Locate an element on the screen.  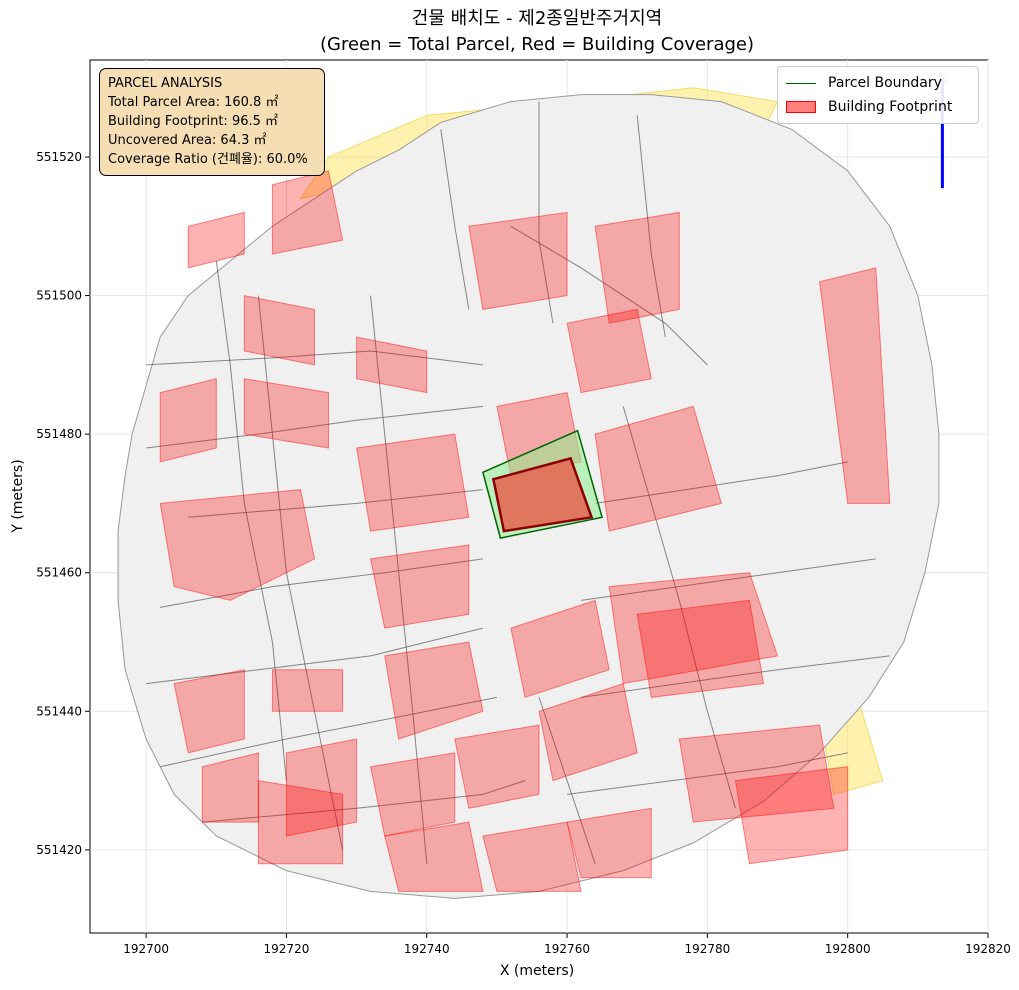
y-tick-label: 551420 is located at coordinates (59, 850).